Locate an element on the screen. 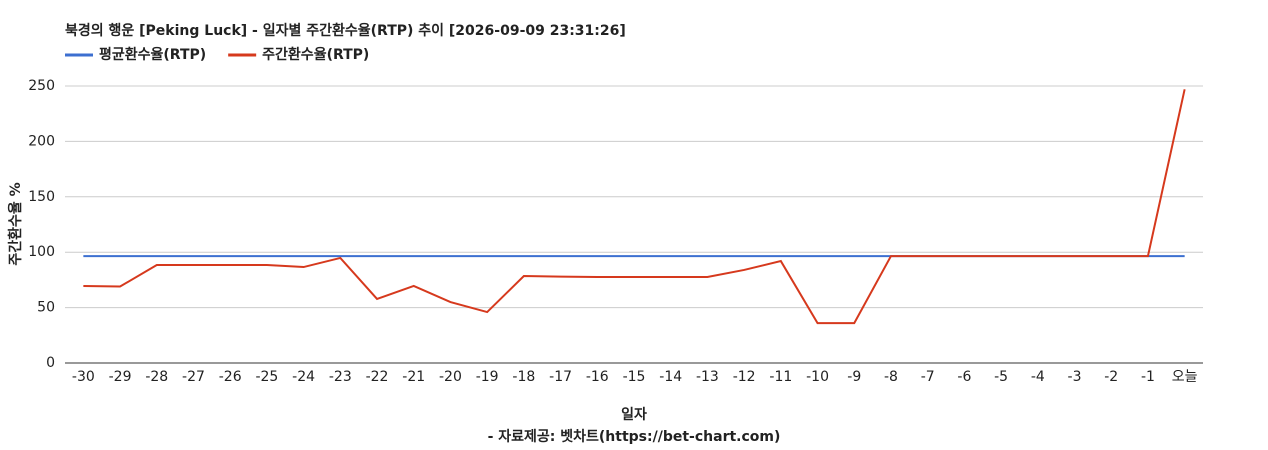 The width and height of the screenshot is (1268, 450). y-tick-label: 0 is located at coordinates (50, 363).